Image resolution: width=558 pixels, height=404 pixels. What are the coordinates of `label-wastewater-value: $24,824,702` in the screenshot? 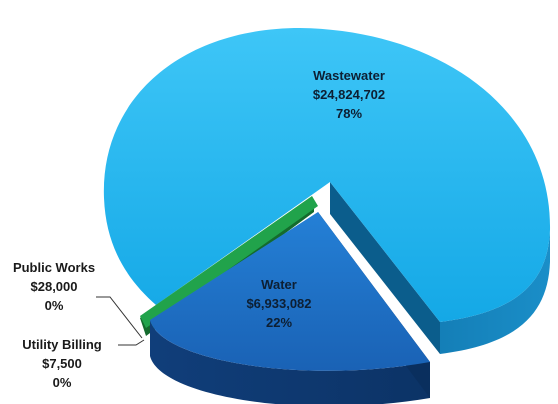 It's located at (349, 94).